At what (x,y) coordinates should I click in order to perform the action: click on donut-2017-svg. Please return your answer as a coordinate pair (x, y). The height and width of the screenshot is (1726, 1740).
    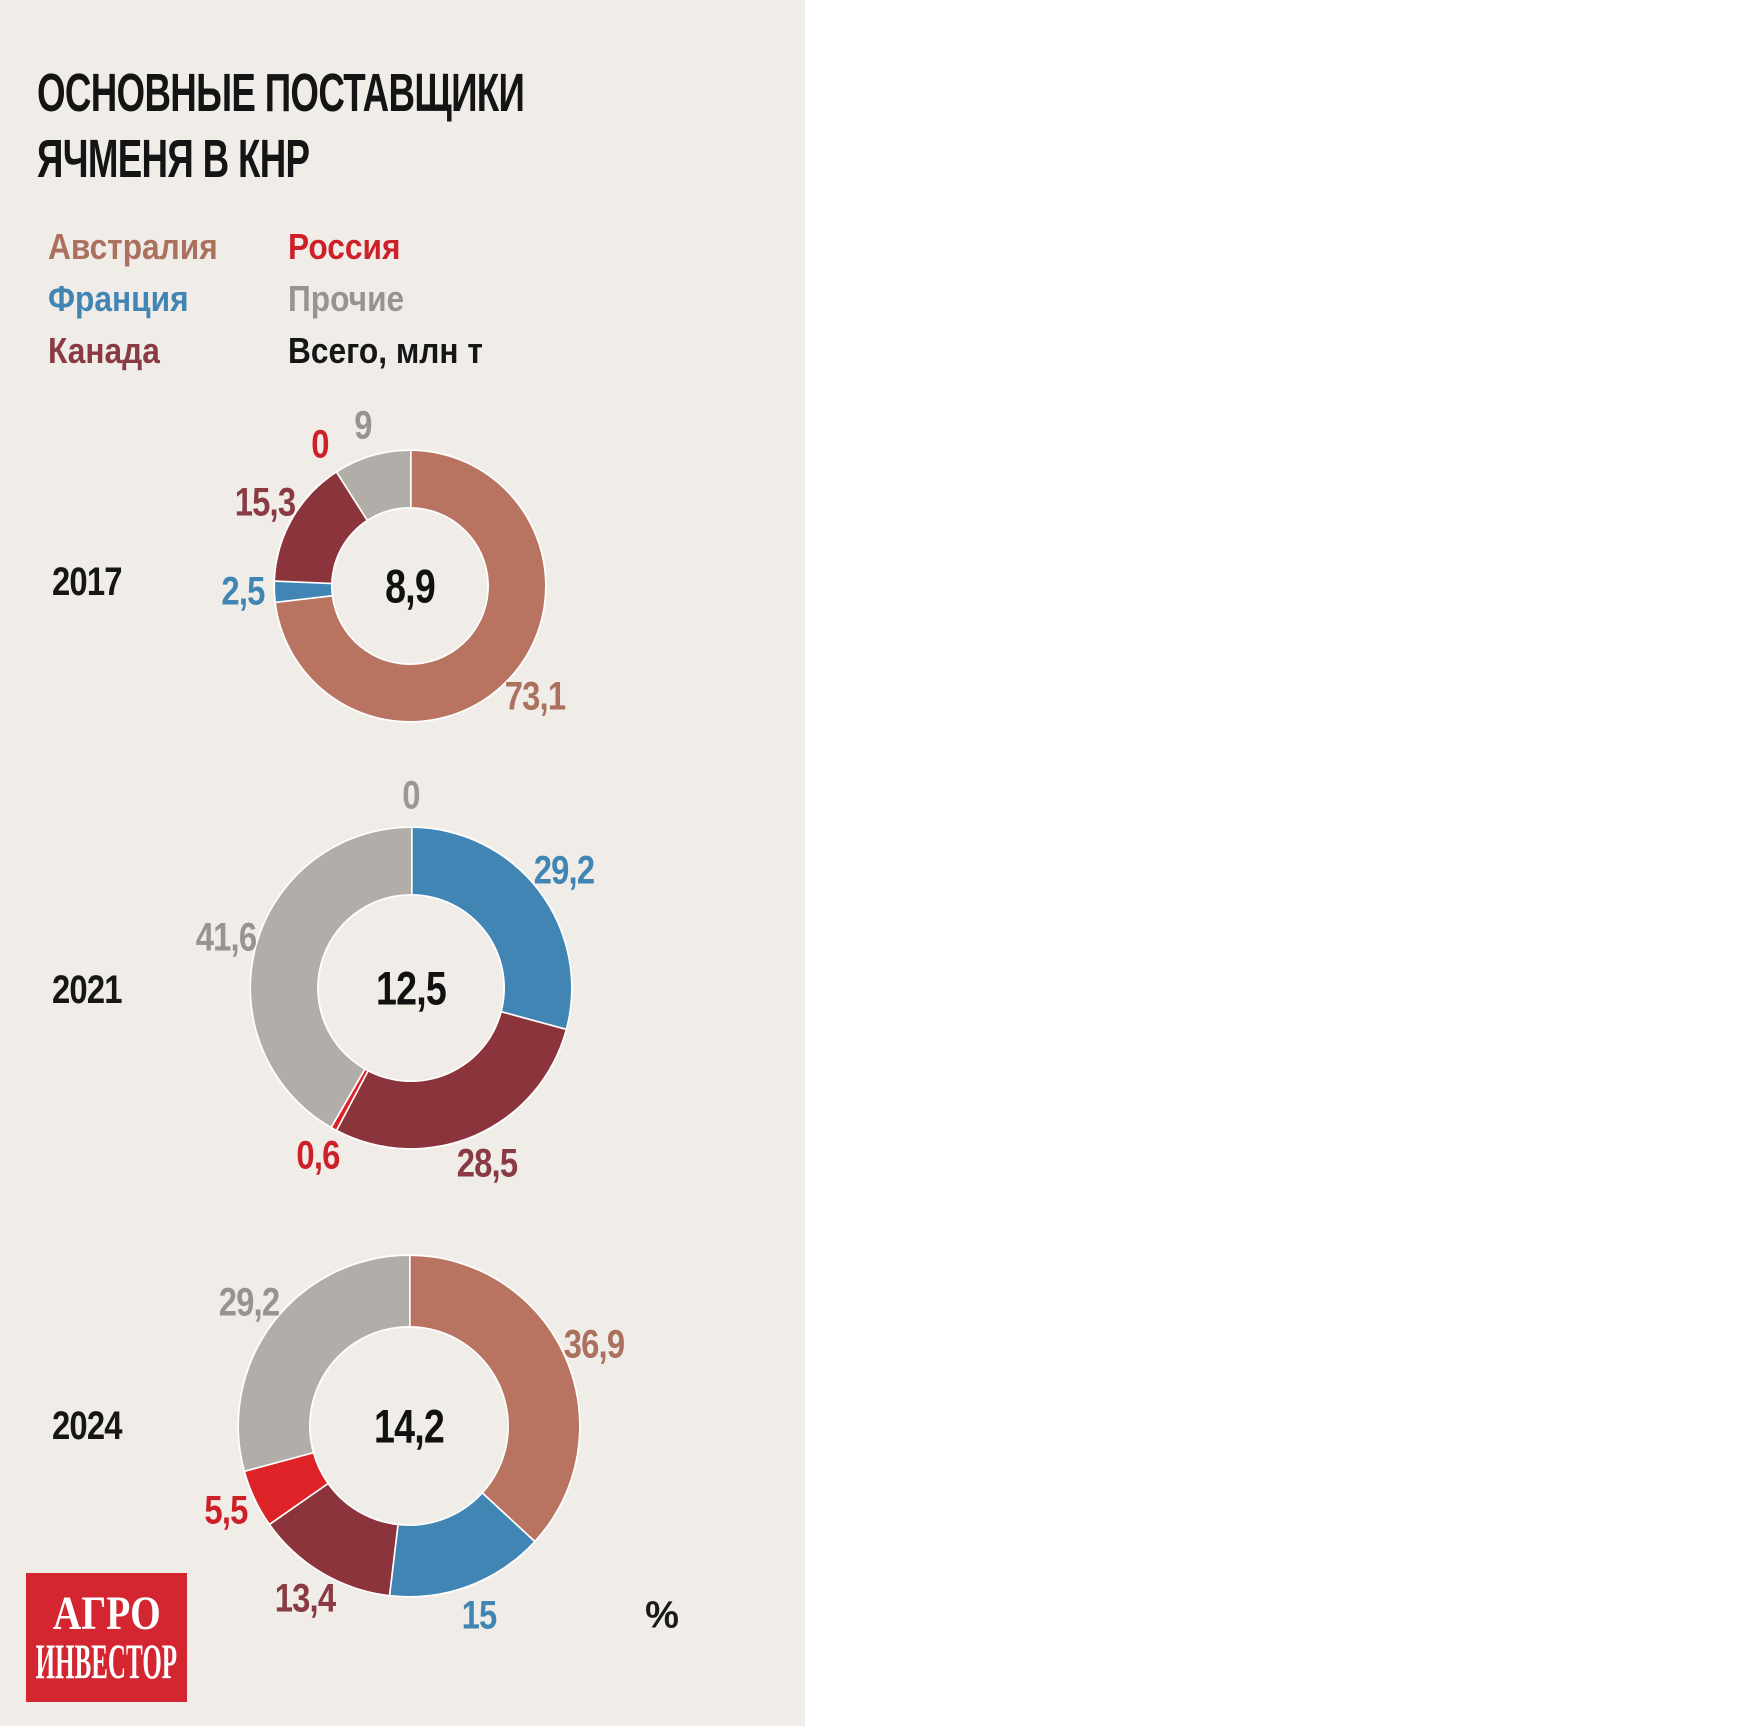
    Looking at the image, I should click on (410, 586).